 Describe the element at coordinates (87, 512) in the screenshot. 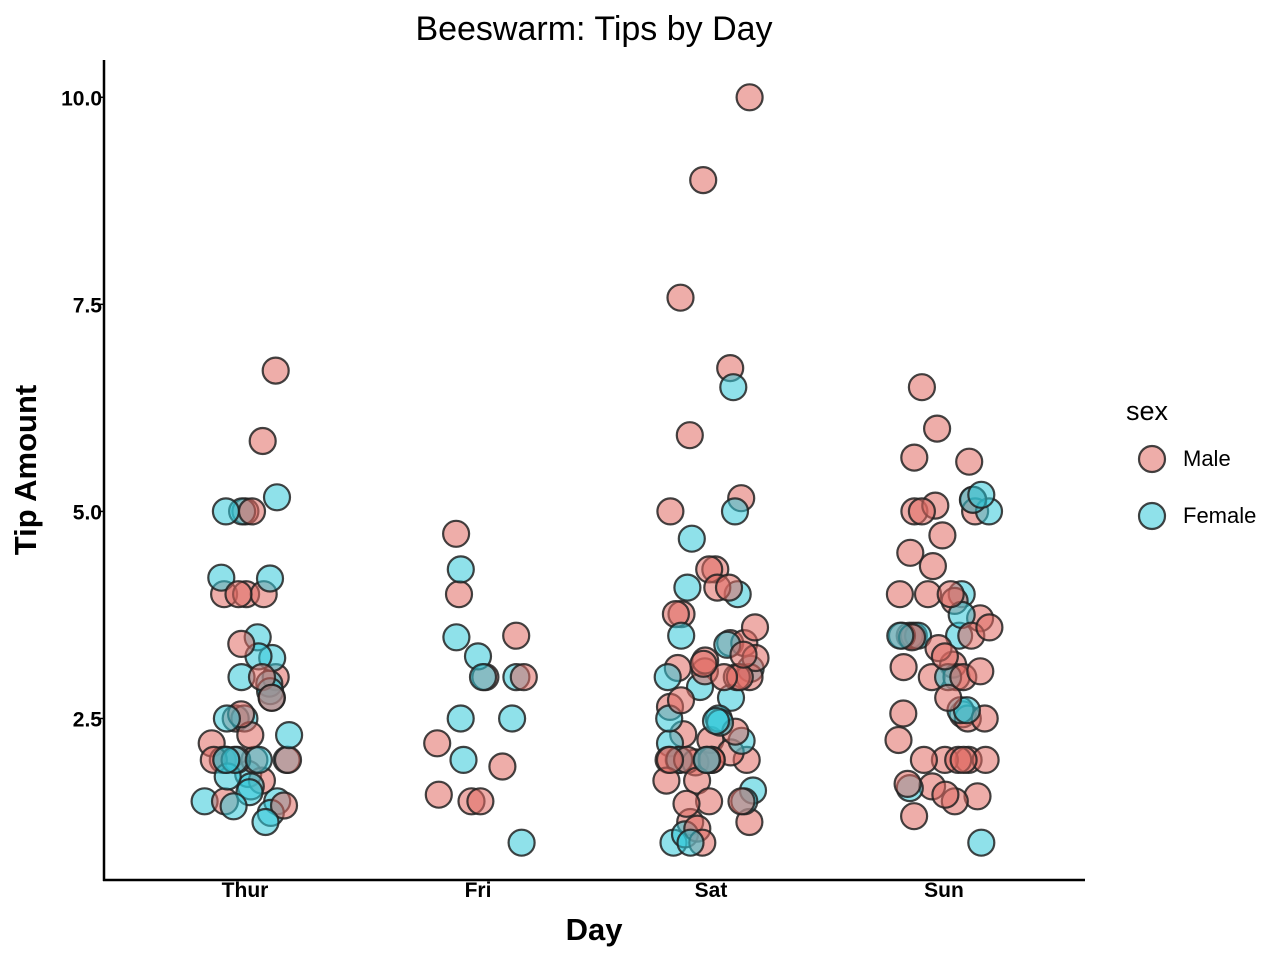

I see `y-tick-label: 5.0` at that location.